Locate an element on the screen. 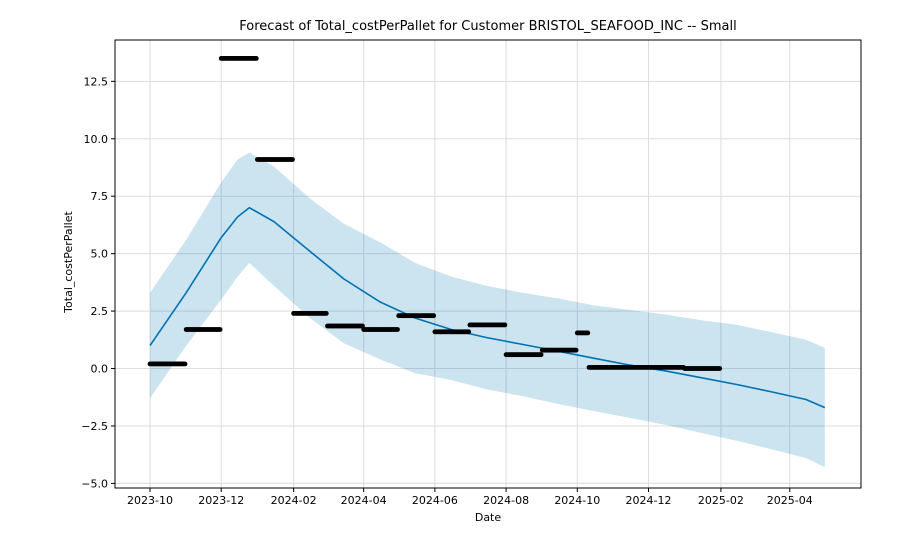  y-axis-label: Total_costPerPallet is located at coordinates (68, 262).